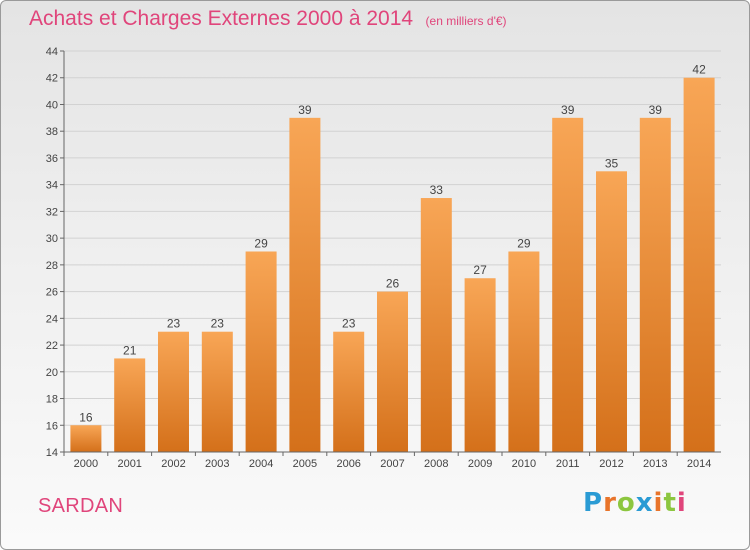 The height and width of the screenshot is (550, 750). What do you see at coordinates (86, 417) in the screenshot?
I see `value-label: 16` at bounding box center [86, 417].